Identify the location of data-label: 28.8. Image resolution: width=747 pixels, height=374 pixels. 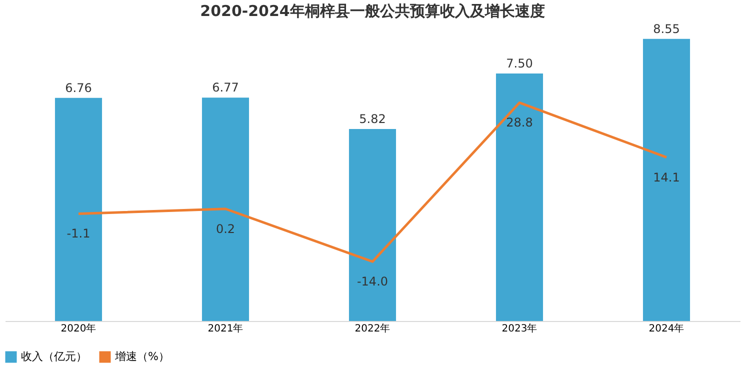
(519, 123).